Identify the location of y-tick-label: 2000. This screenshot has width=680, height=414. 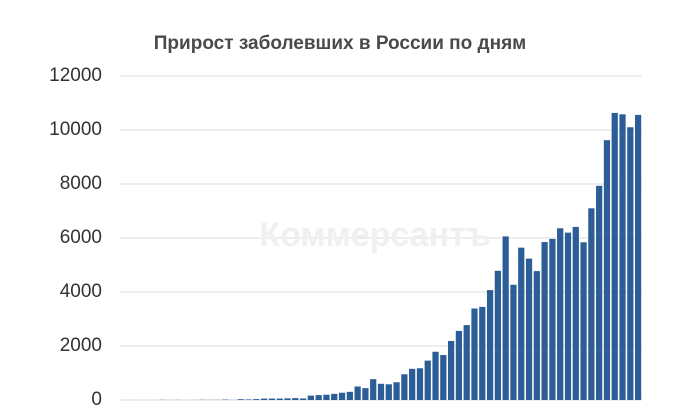
(81, 345).